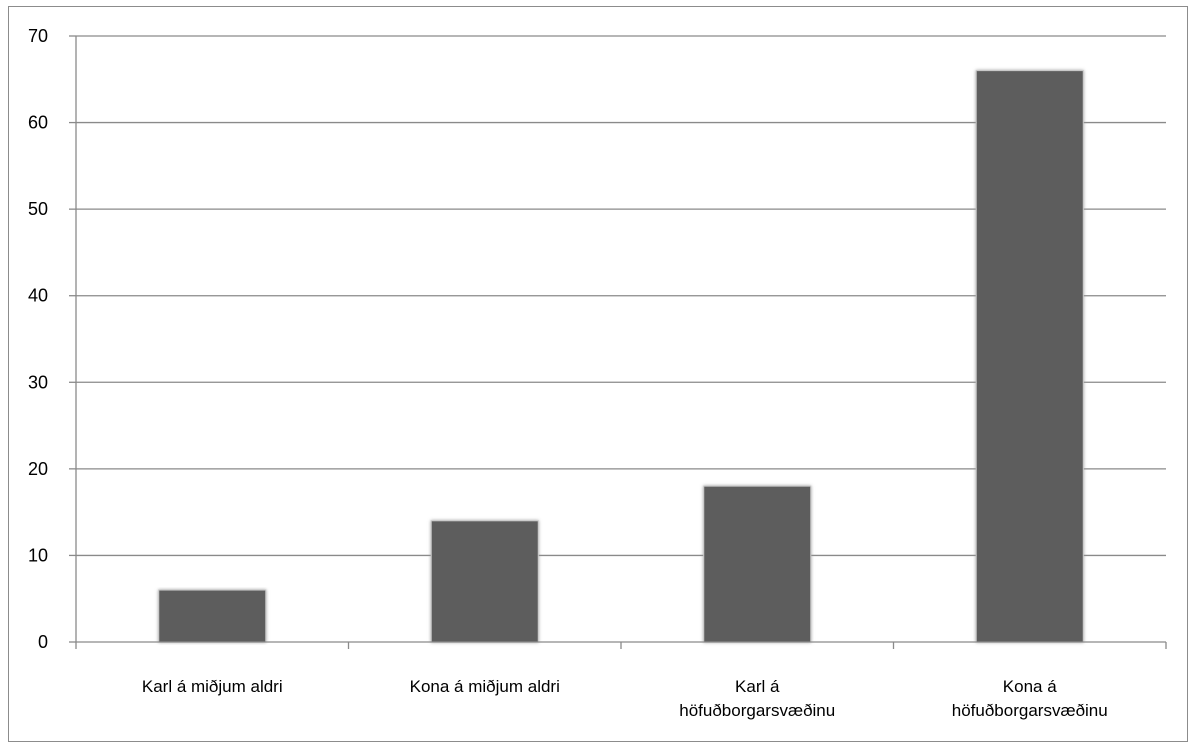  Describe the element at coordinates (38, 339) in the screenshot. I see `y-tick-labels: 0 10 20 30 40 50 60 70` at that location.